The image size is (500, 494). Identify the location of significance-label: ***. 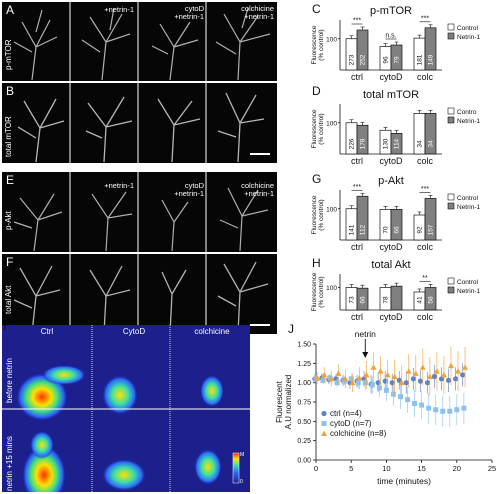
(425, 18).